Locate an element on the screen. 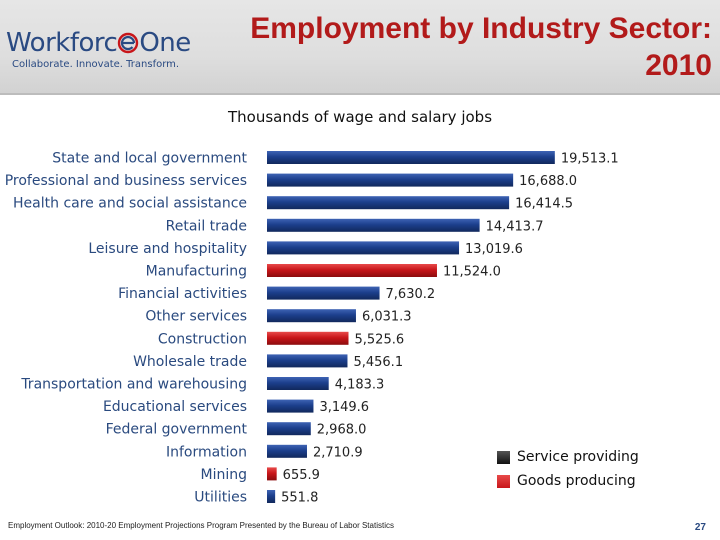 The height and width of the screenshot is (540, 720). value-label: 551.8 is located at coordinates (299, 498).